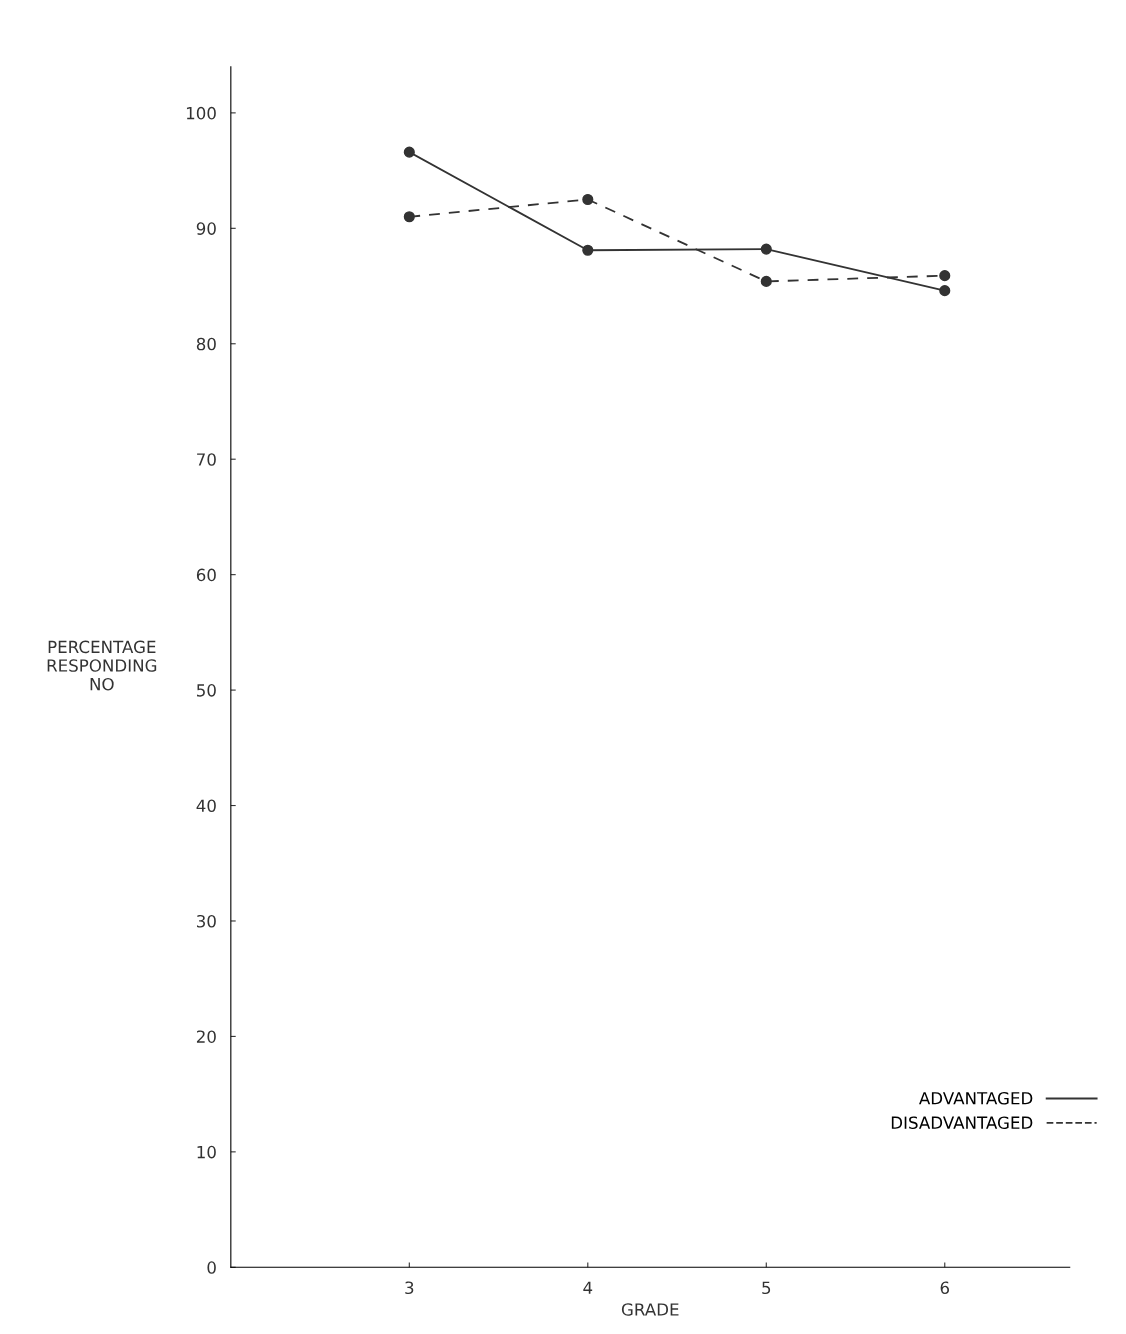 The width and height of the screenshot is (1126, 1334). Describe the element at coordinates (206, 1036) in the screenshot. I see `y-tick-label: 20` at that location.